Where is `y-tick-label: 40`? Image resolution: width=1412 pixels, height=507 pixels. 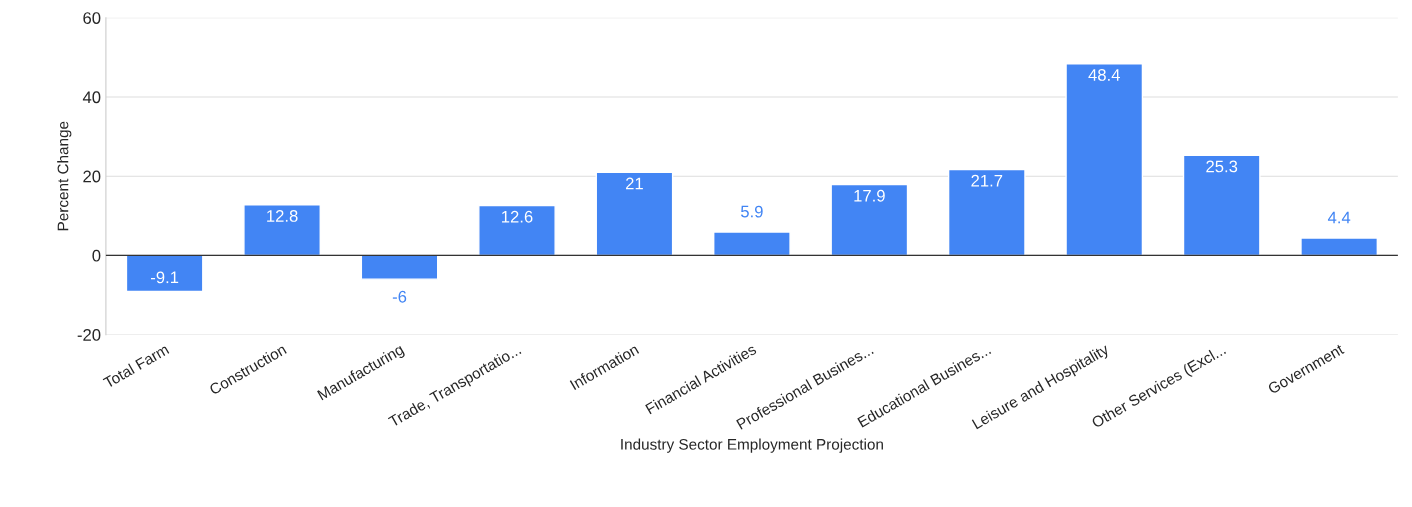
y-tick-label: 40 is located at coordinates (91, 97).